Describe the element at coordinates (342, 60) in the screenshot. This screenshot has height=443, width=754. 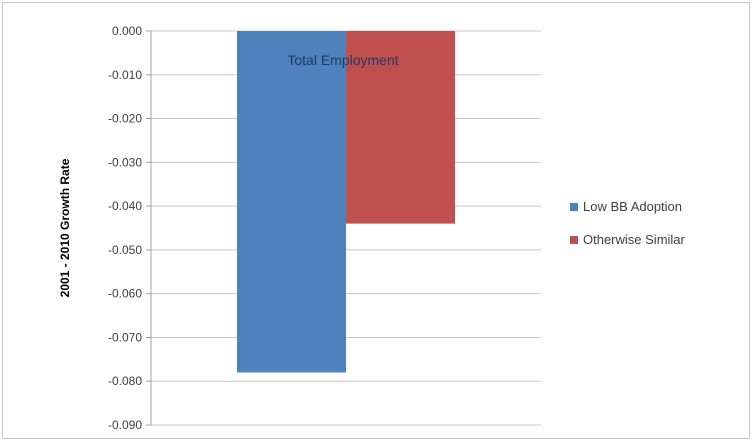
I see `chart-annotation: Total Employment` at that location.